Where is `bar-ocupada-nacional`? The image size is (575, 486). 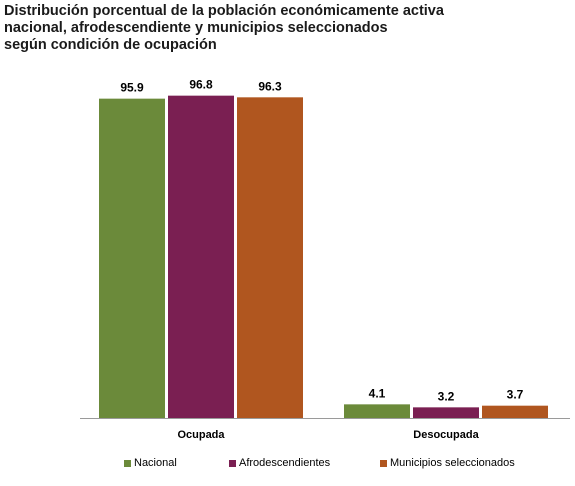 bar-ocupada-nacional is located at coordinates (132, 258).